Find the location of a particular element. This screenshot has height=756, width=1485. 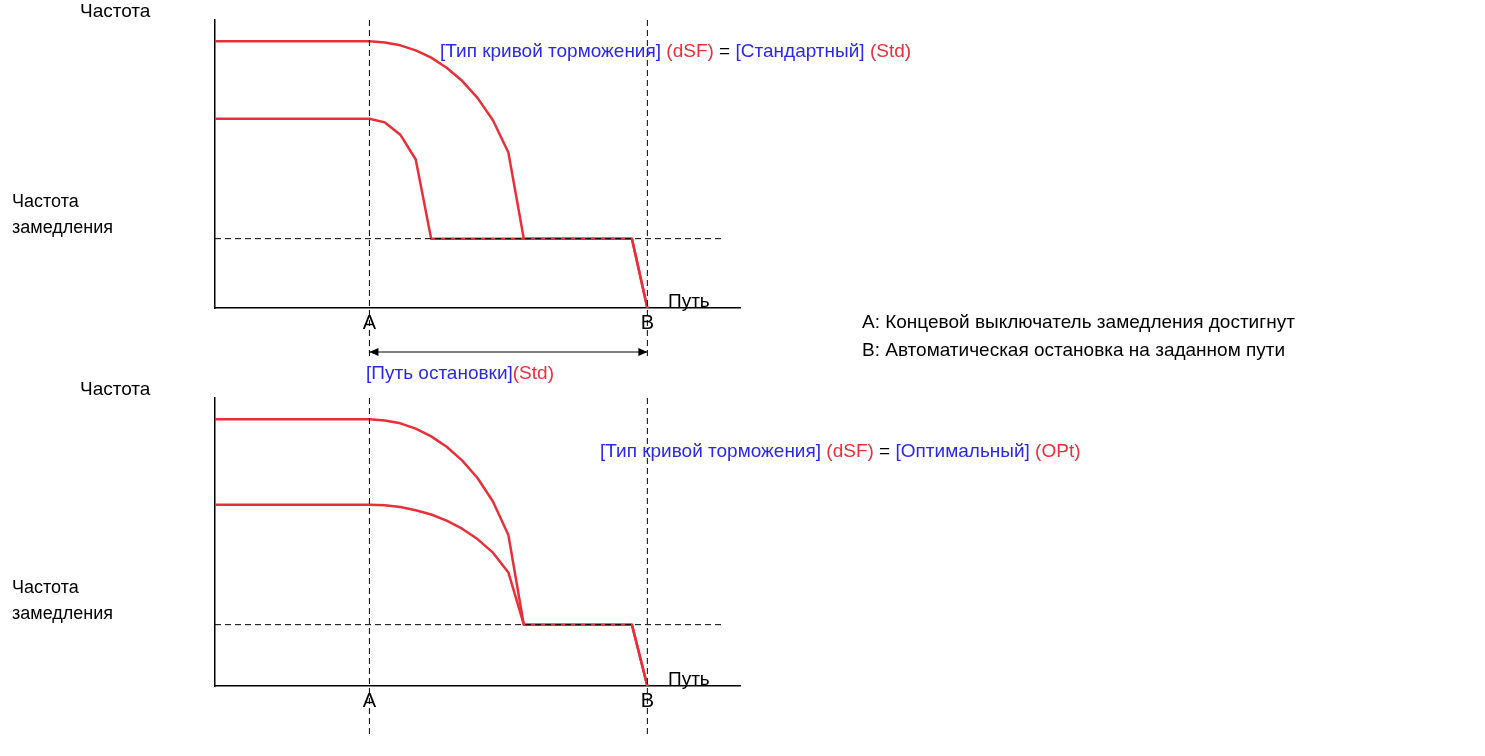

text: [Тип кривой торможения] (dSF) = [Оптимальный] (OPt) is located at coordinates (840, 450).